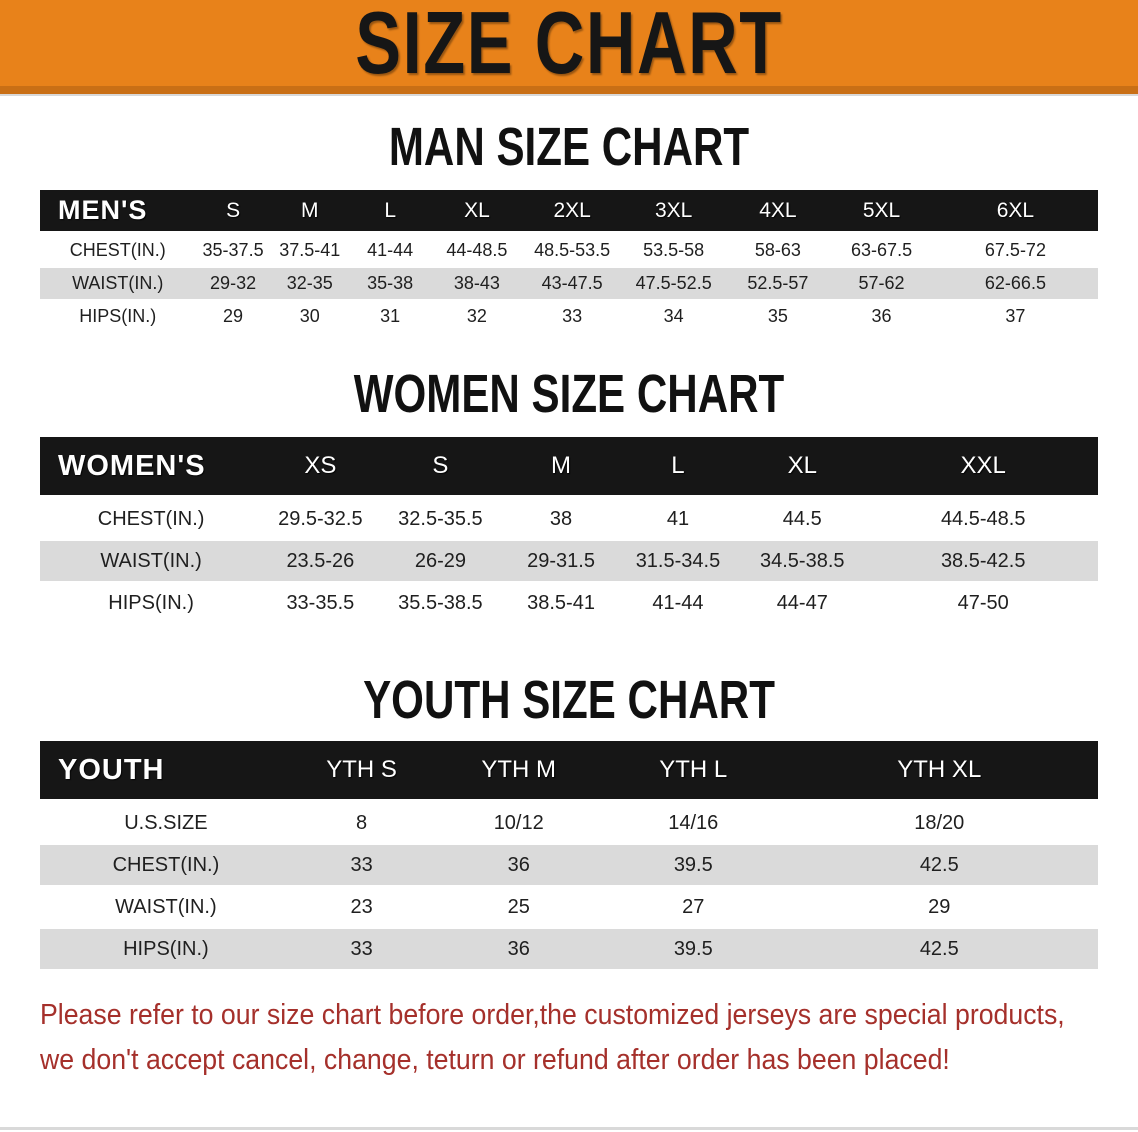 Image resolution: width=1138 pixels, height=1132 pixels. Describe the element at coordinates (390, 317) in the screenshot. I see `size-value-cell: 31` at that location.